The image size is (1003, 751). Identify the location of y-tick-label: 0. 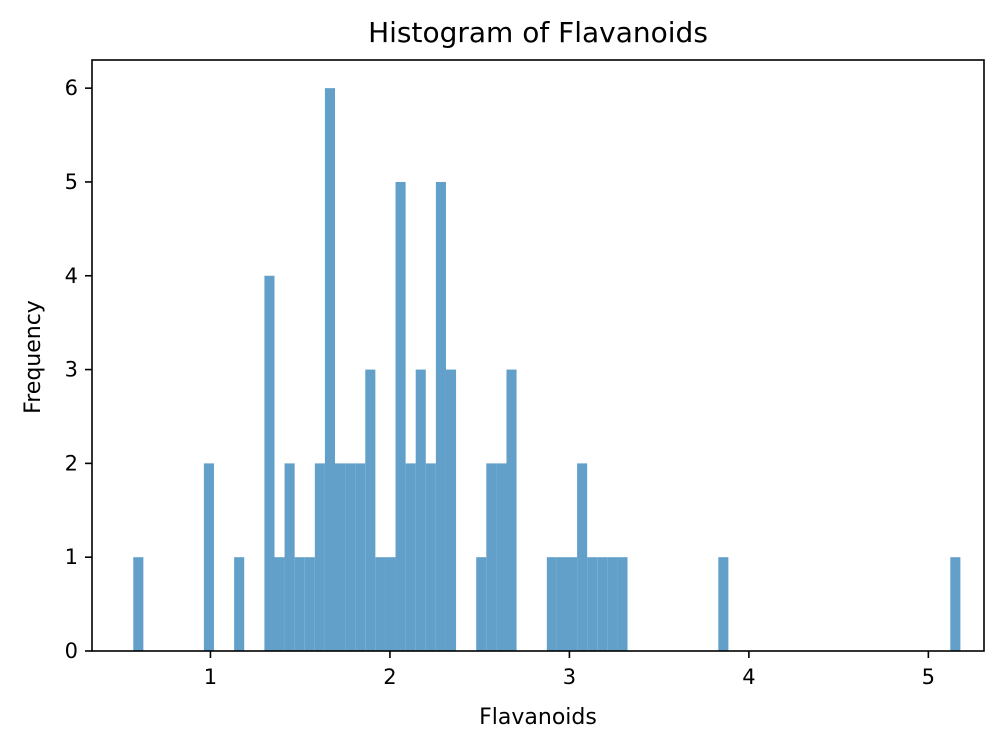
(71, 651).